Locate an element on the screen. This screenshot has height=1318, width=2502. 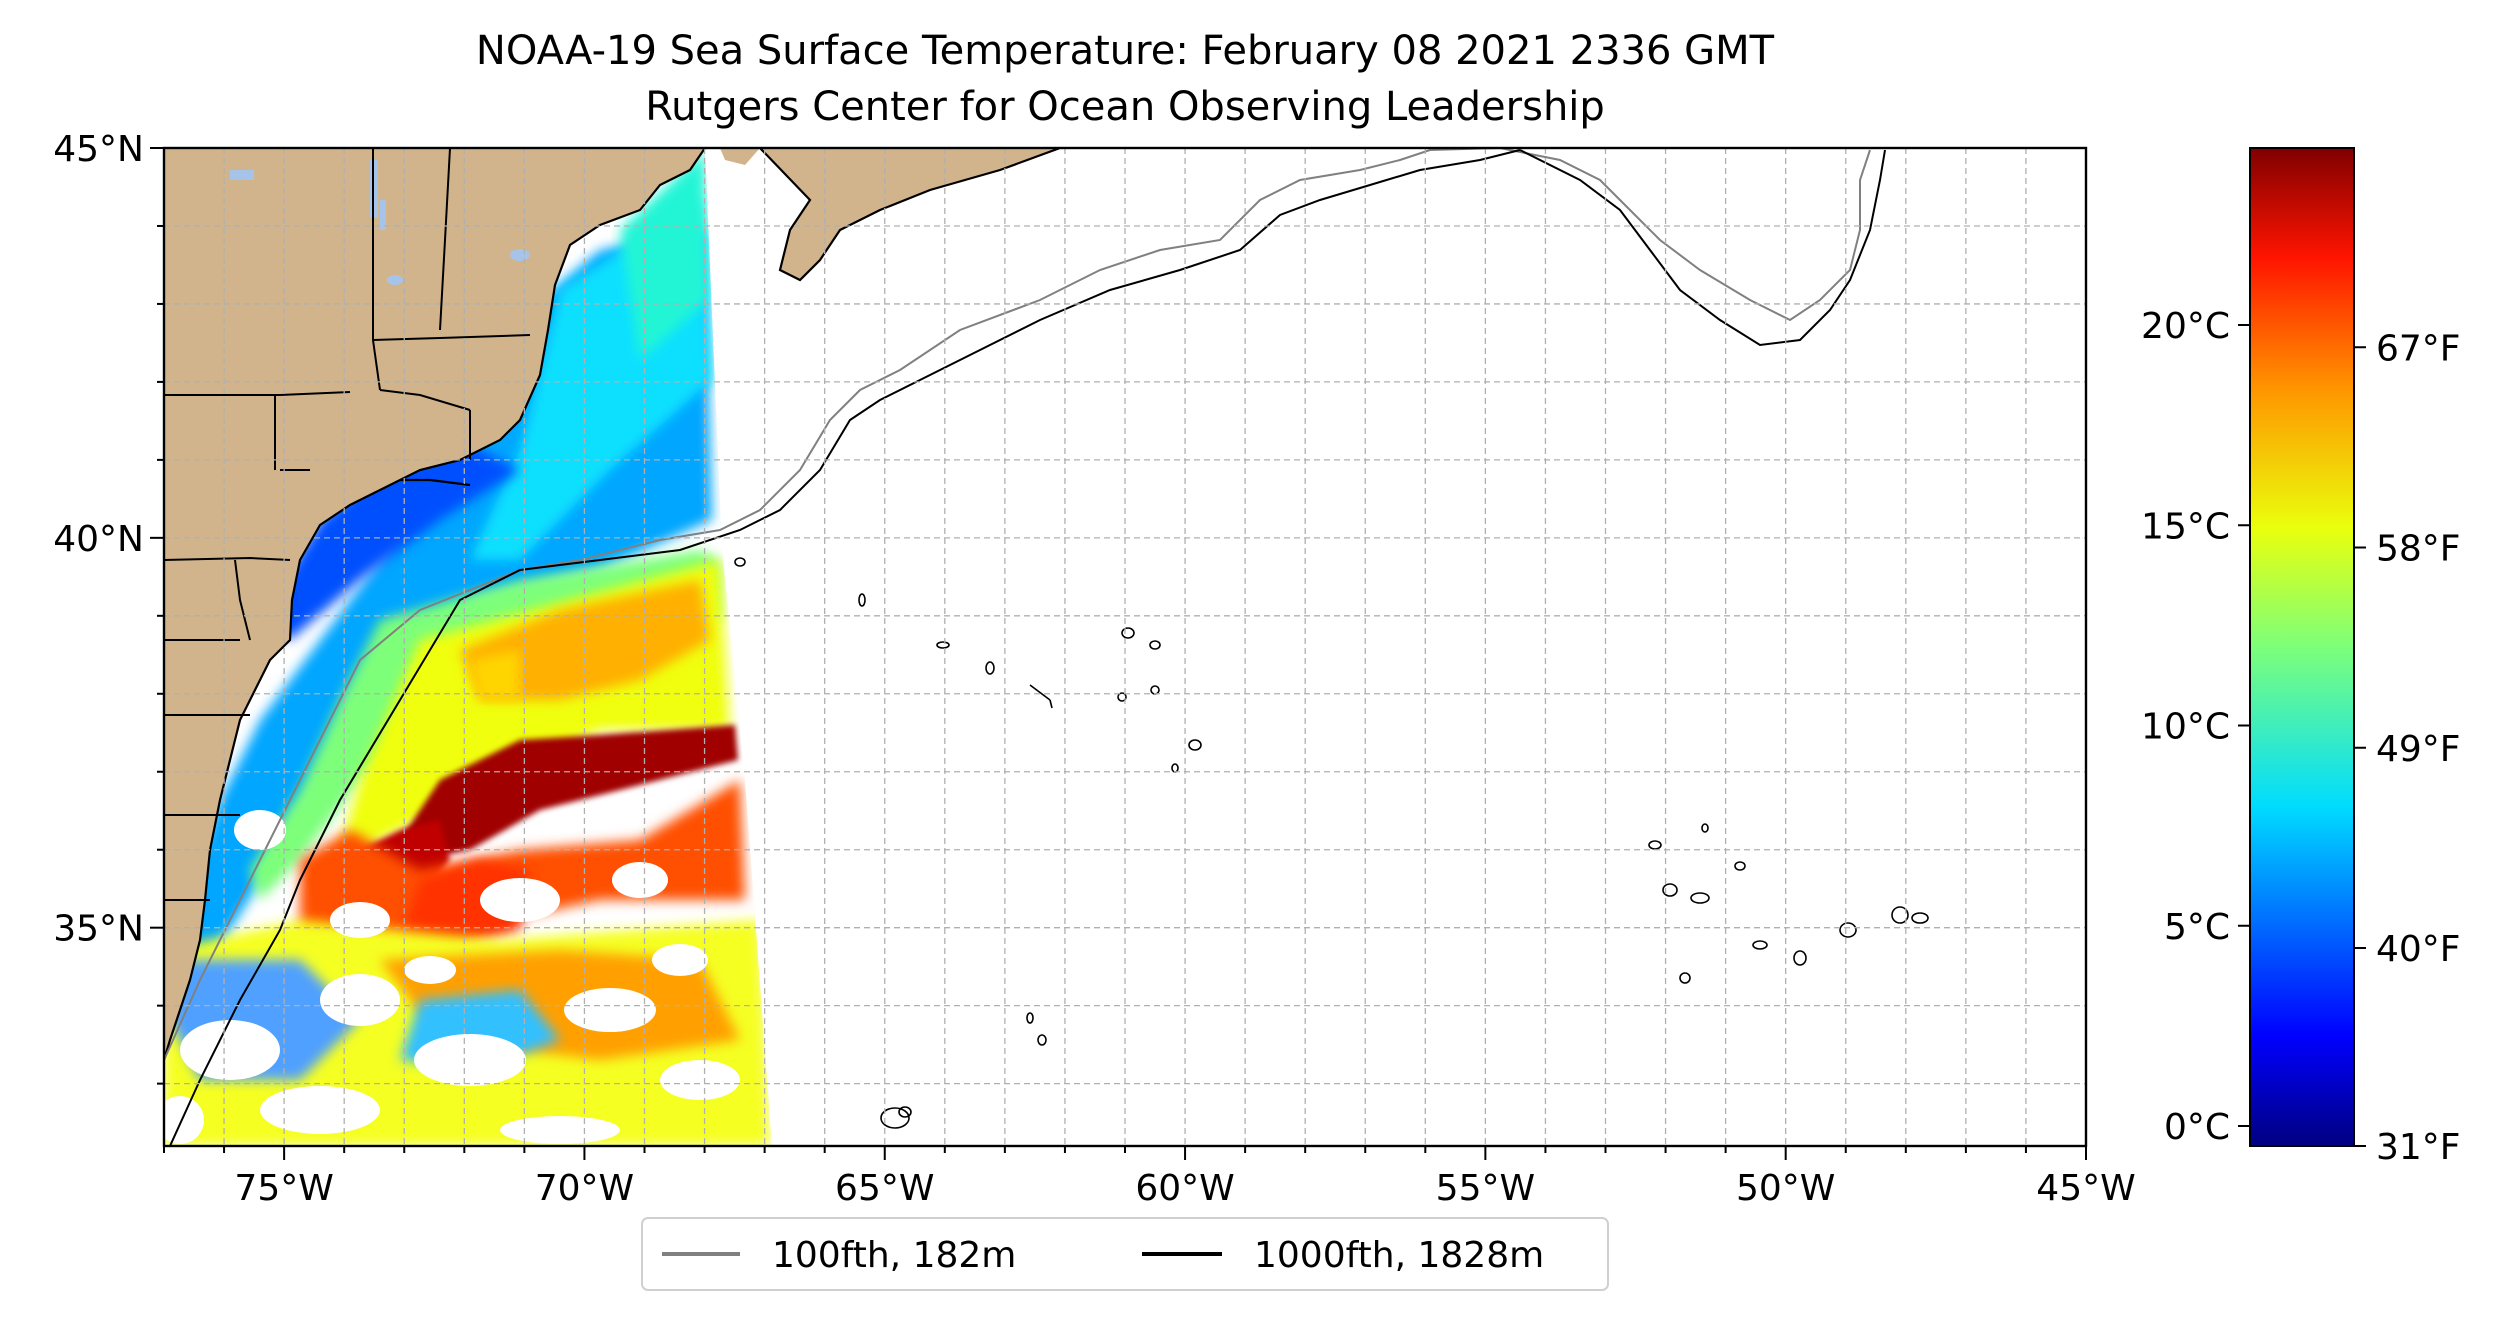
colorbar-celsius-ticks: 20°C 15°C 10°C 5°C 0°C is located at coordinates (2195, 727).